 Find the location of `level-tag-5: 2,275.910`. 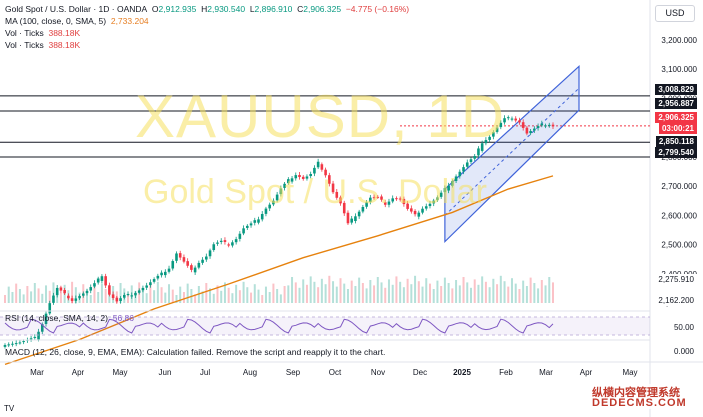

level-tag-5: 2,275.910 is located at coordinates (676, 279).